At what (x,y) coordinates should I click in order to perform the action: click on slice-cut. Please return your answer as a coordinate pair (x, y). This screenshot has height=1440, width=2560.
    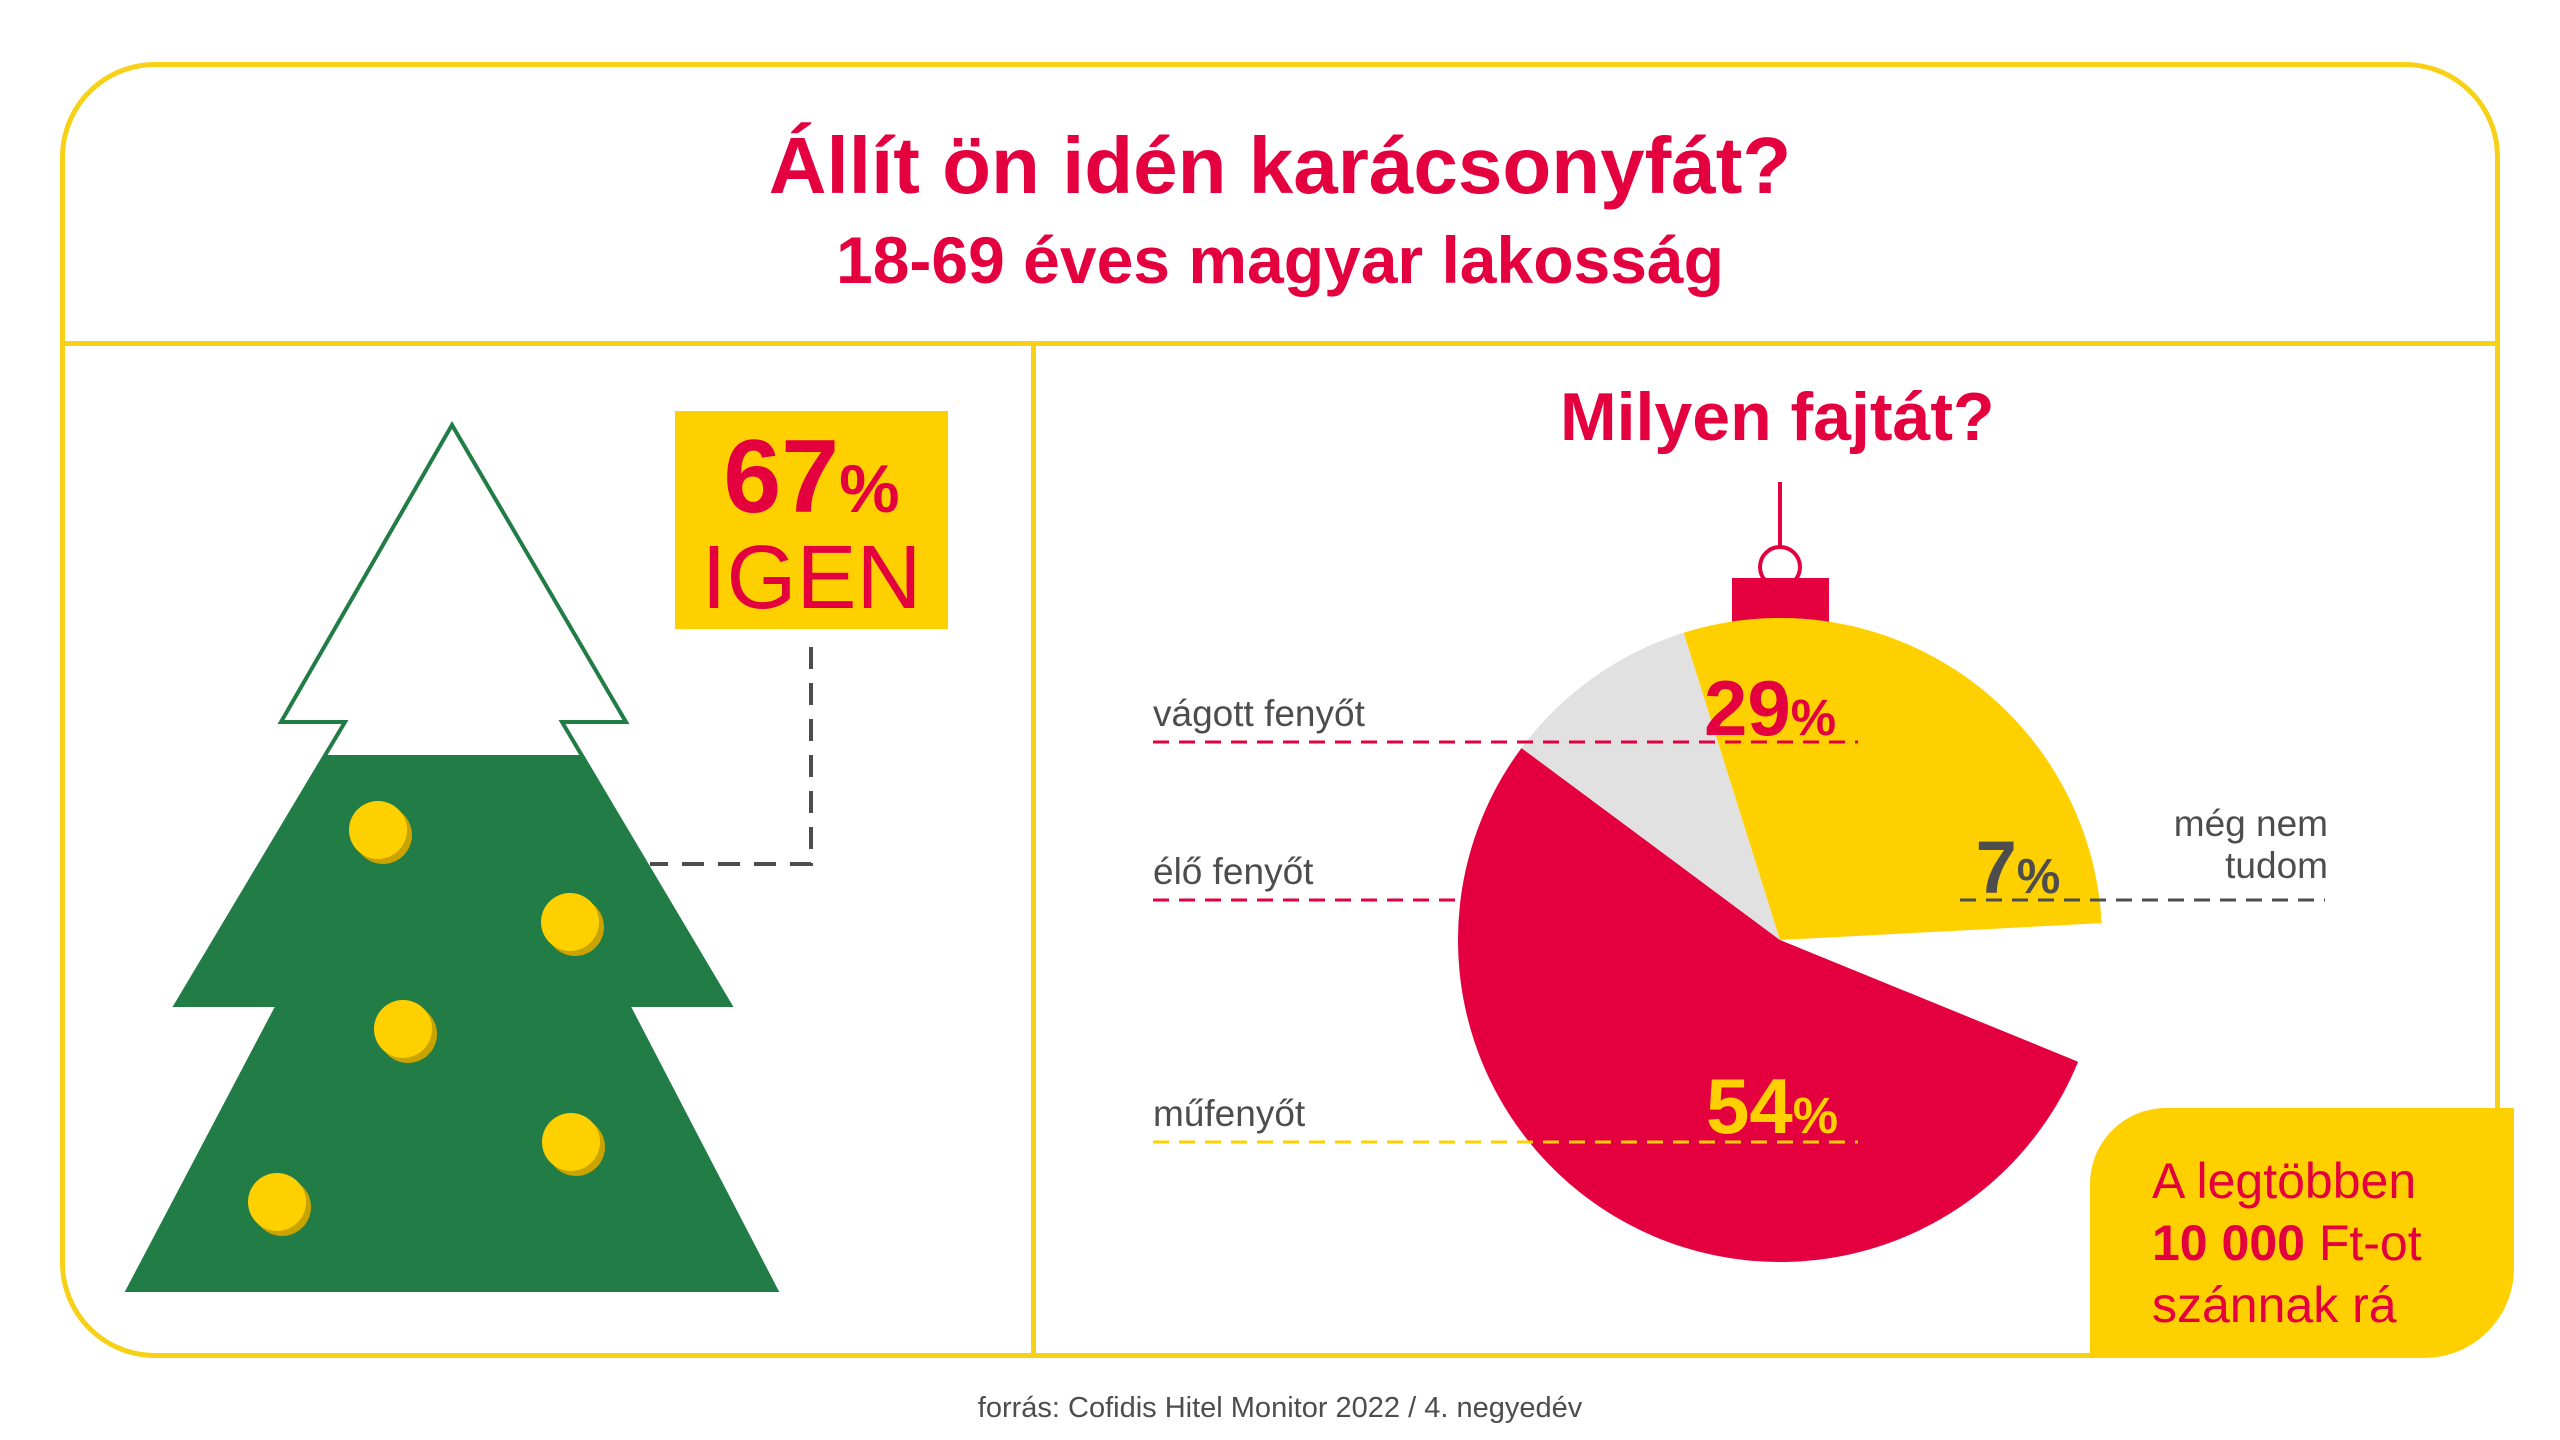
    Looking at the image, I should click on (1892, 778).